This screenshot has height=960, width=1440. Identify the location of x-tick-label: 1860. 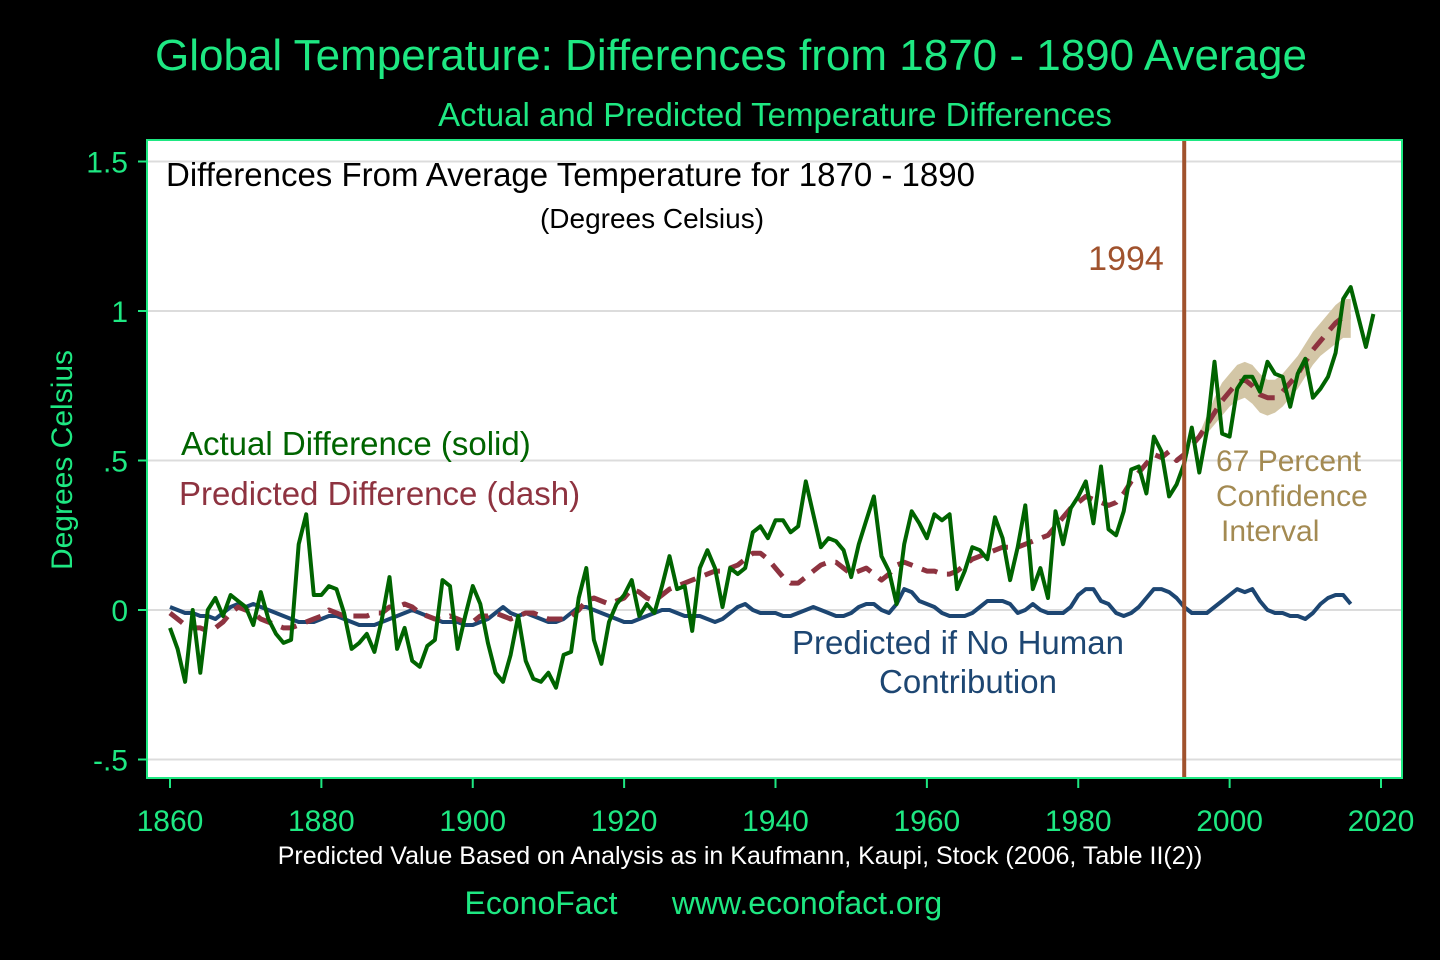
(170, 821).